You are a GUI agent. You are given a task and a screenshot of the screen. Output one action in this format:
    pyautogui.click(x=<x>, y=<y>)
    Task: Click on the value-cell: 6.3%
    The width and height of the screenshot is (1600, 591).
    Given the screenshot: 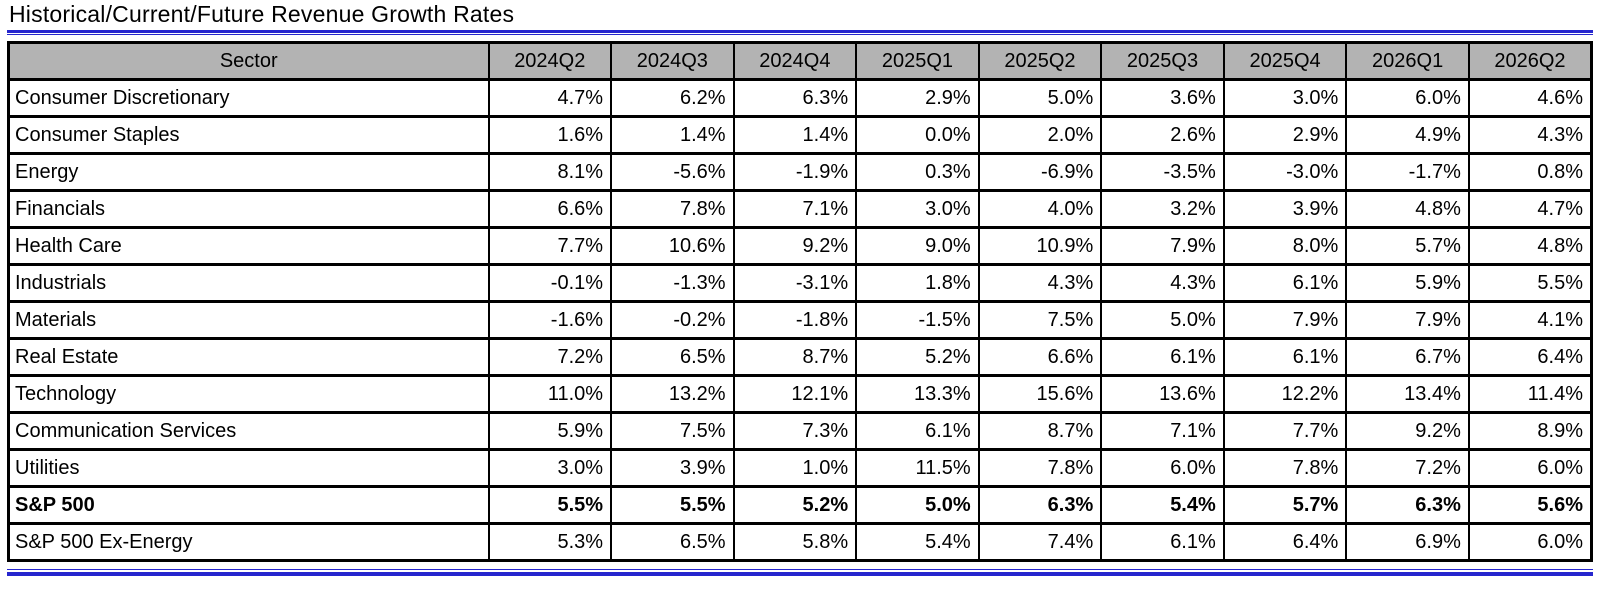 What is the action you would take?
    pyautogui.click(x=1407, y=505)
    